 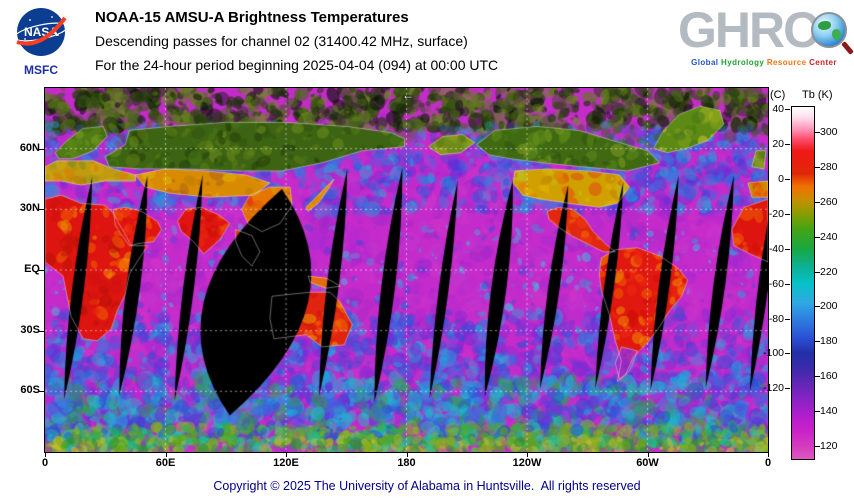 I want to click on colorbar-celsius-label-20: 20, so click(x=778, y=144).